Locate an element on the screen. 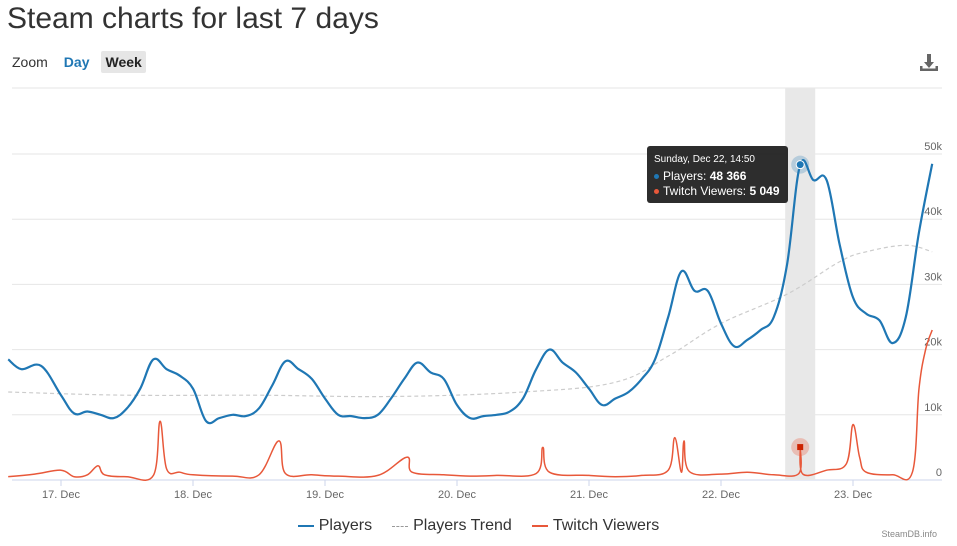  x-tick-label: 18. Dec is located at coordinates (193, 495).